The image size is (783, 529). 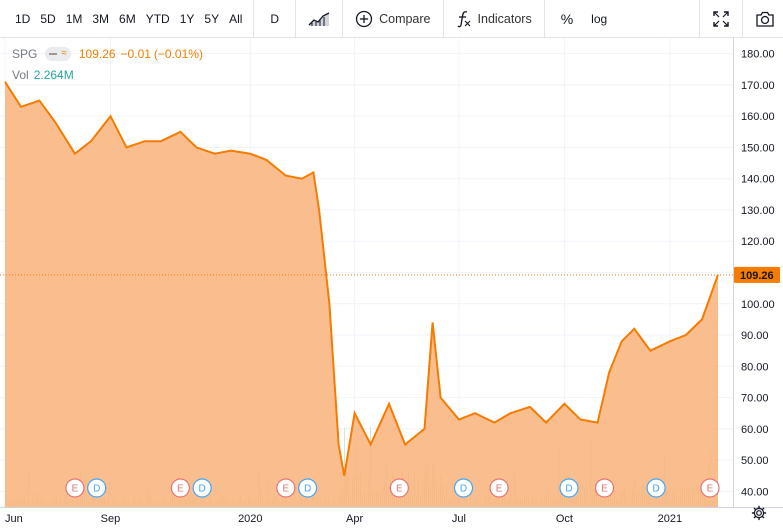 I want to click on volume-label: Vol, so click(x=20, y=74).